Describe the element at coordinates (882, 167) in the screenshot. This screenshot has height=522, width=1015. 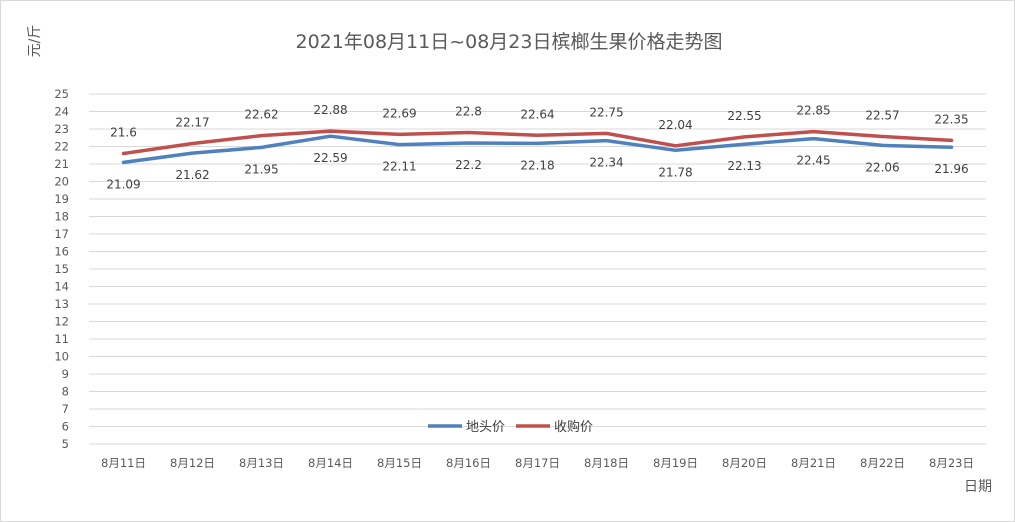
I see `data-label: 22.06` at that location.